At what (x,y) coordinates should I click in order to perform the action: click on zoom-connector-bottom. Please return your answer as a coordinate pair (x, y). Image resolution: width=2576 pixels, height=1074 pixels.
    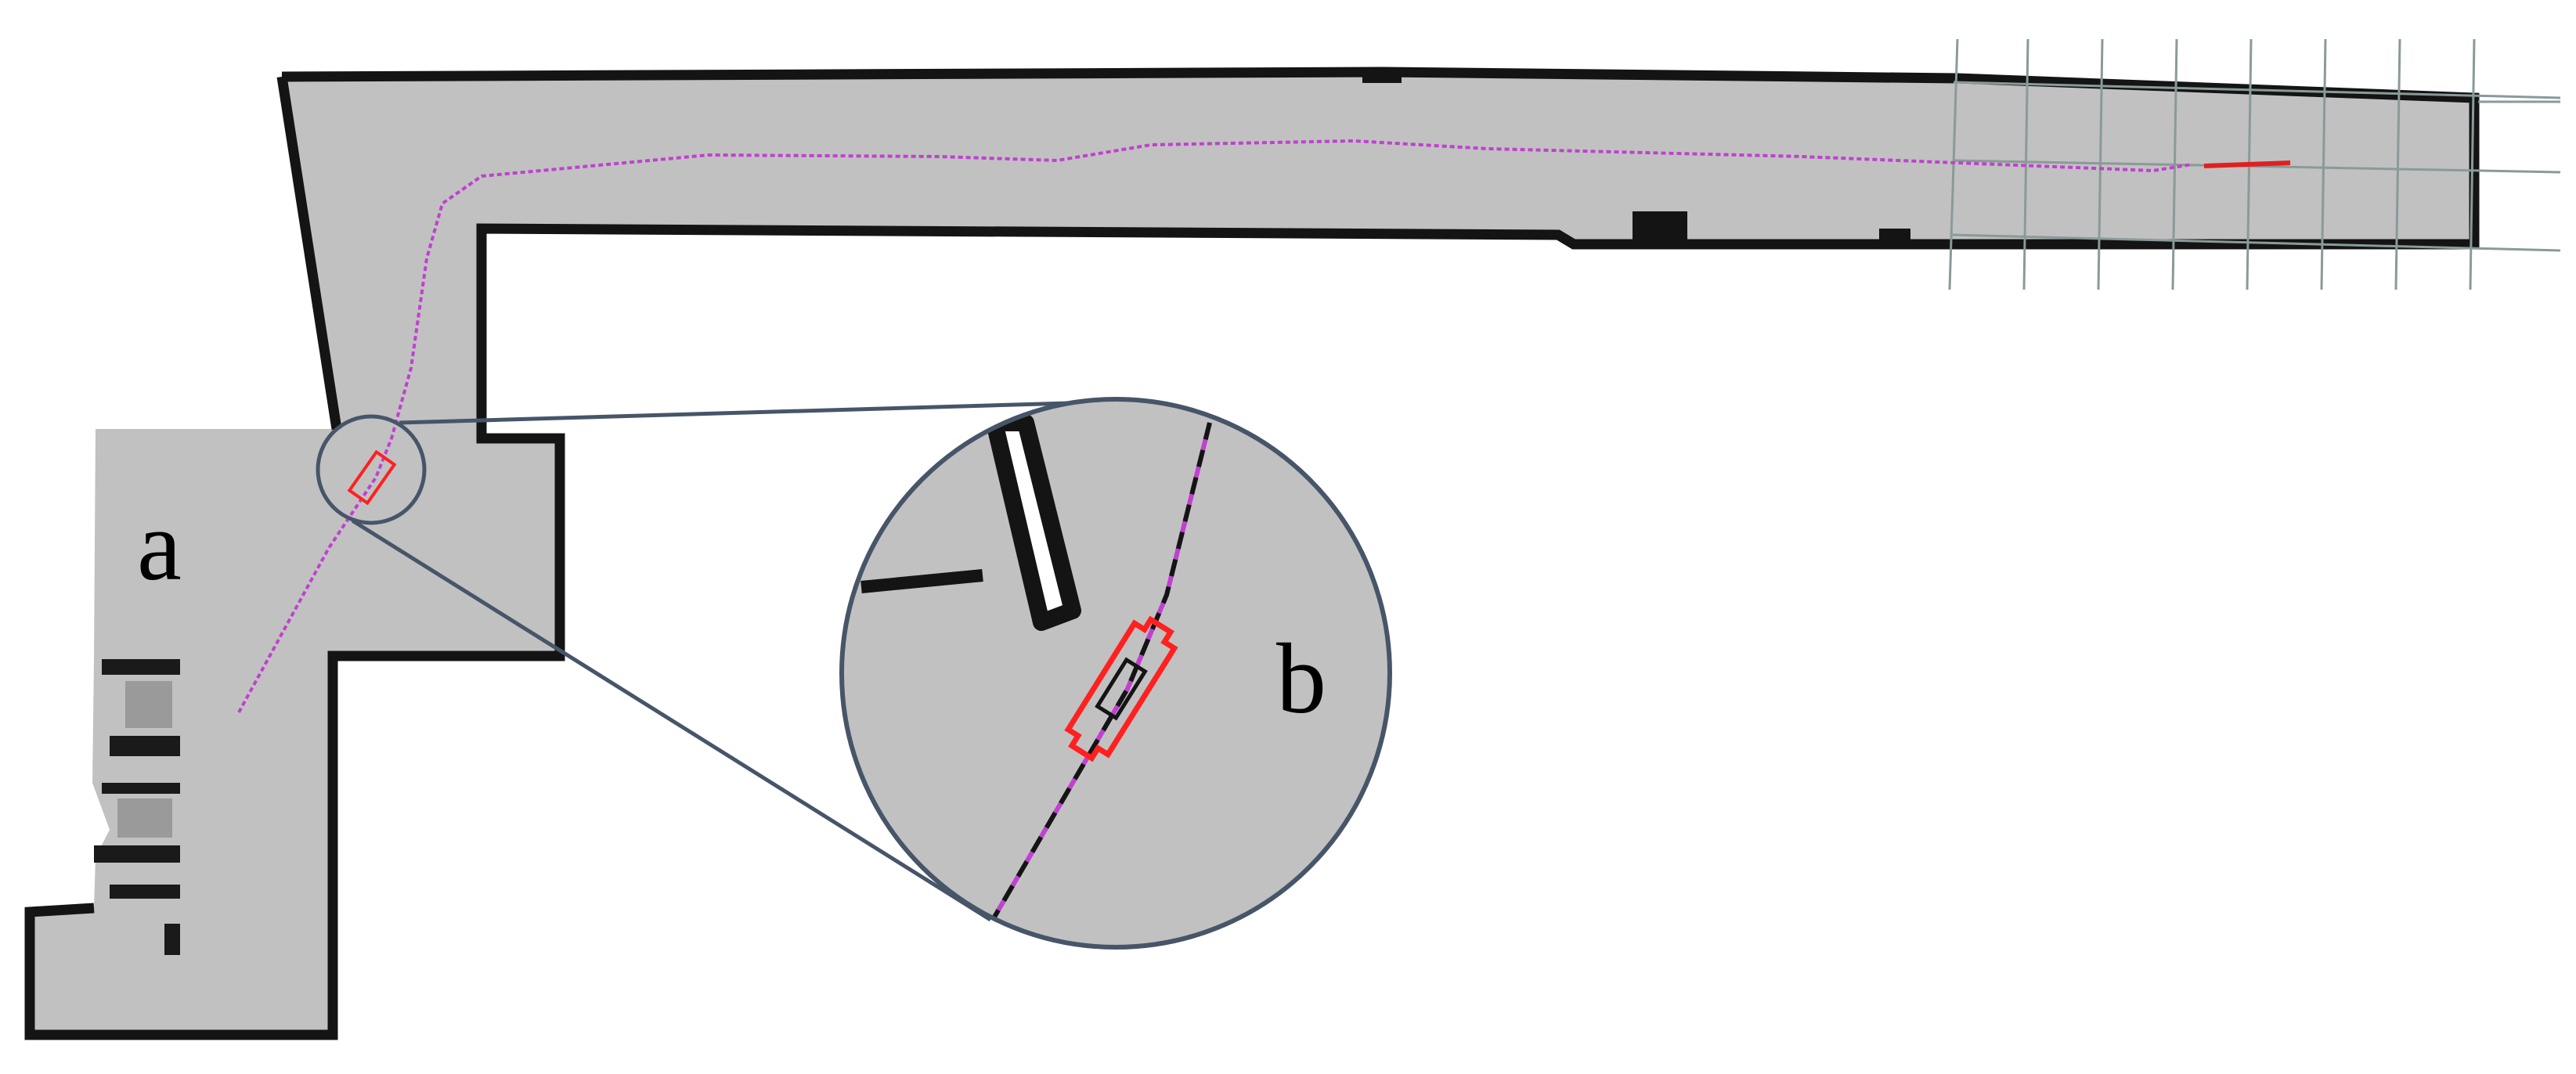
    Looking at the image, I should click on (671, 720).